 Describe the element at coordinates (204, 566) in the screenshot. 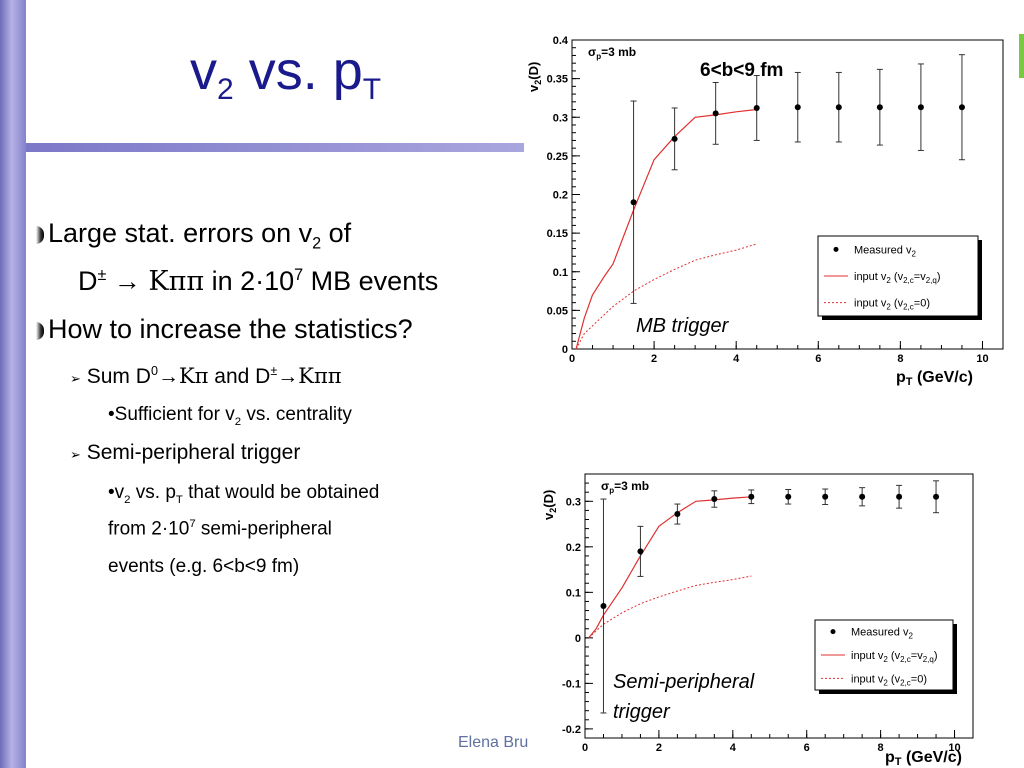

I see `sub-sub-bullet-2-line3: events (e.g. 6<b<9 fm)` at that location.